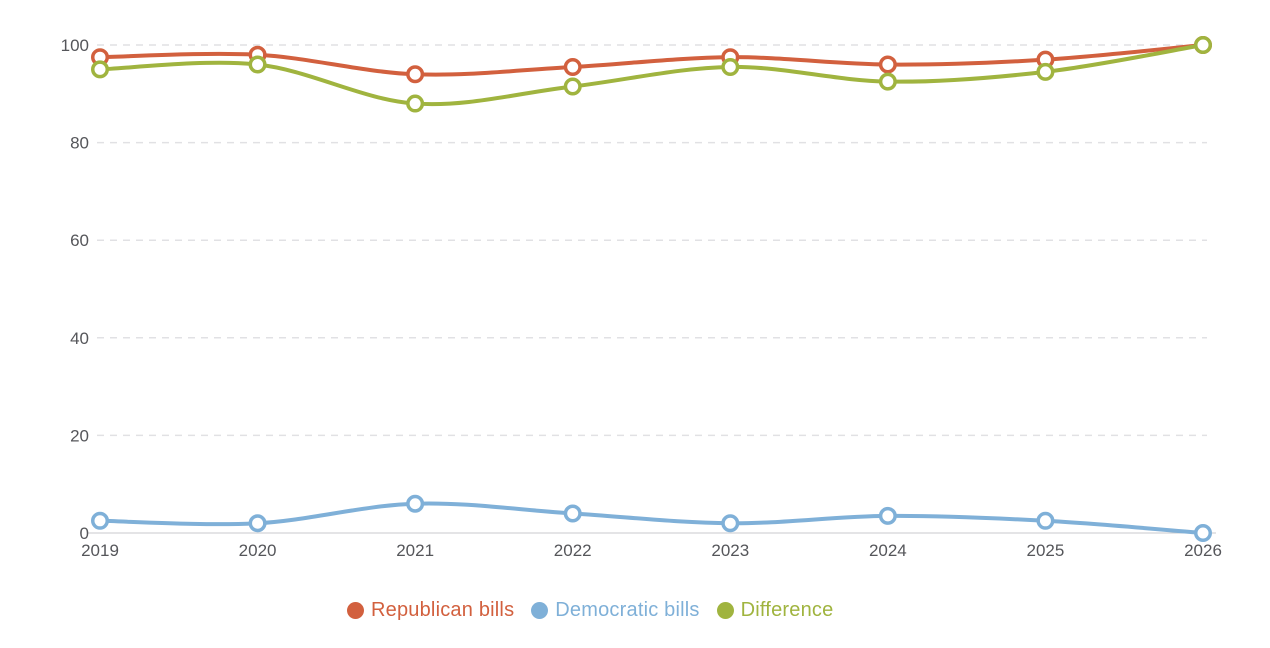 The image size is (1270, 648). Describe the element at coordinates (887, 515) in the screenshot. I see `data-point-democratic-bills-2024` at that location.